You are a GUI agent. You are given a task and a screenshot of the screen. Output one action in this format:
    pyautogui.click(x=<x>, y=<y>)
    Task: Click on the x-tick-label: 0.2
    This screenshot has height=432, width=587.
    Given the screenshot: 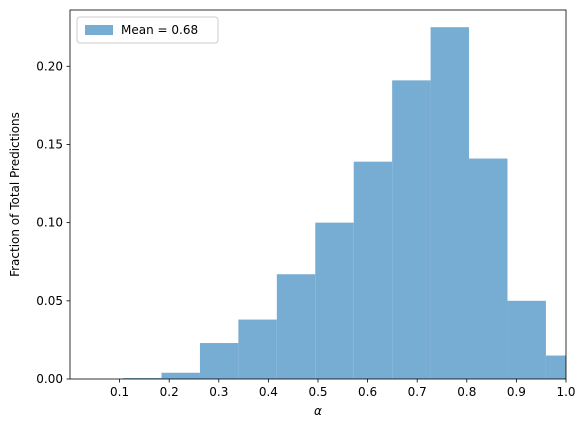 What is the action you would take?
    pyautogui.click(x=169, y=392)
    